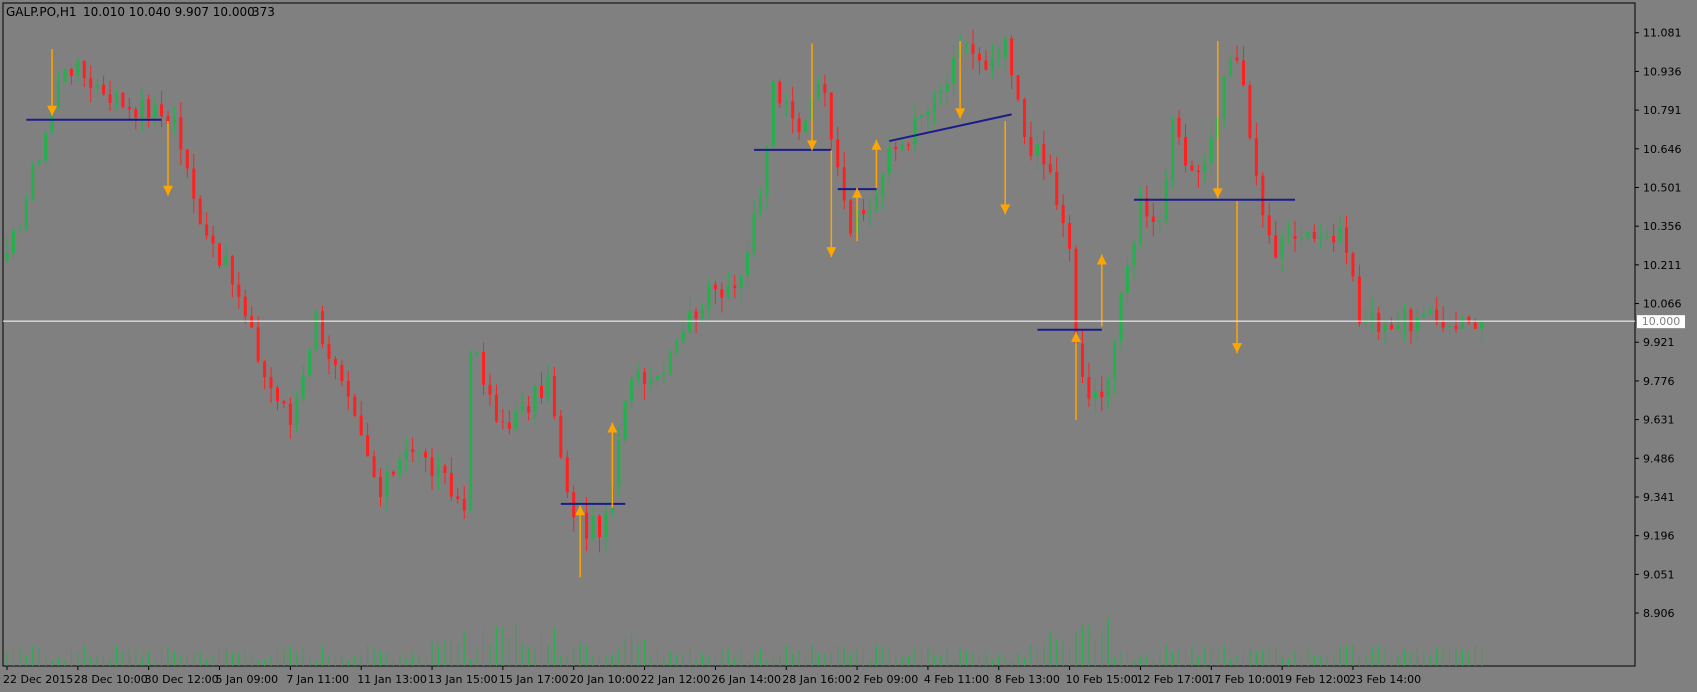  What do you see at coordinates (885, 679) in the screenshot?
I see `time-tick-label: 2 Feb 09:00` at bounding box center [885, 679].